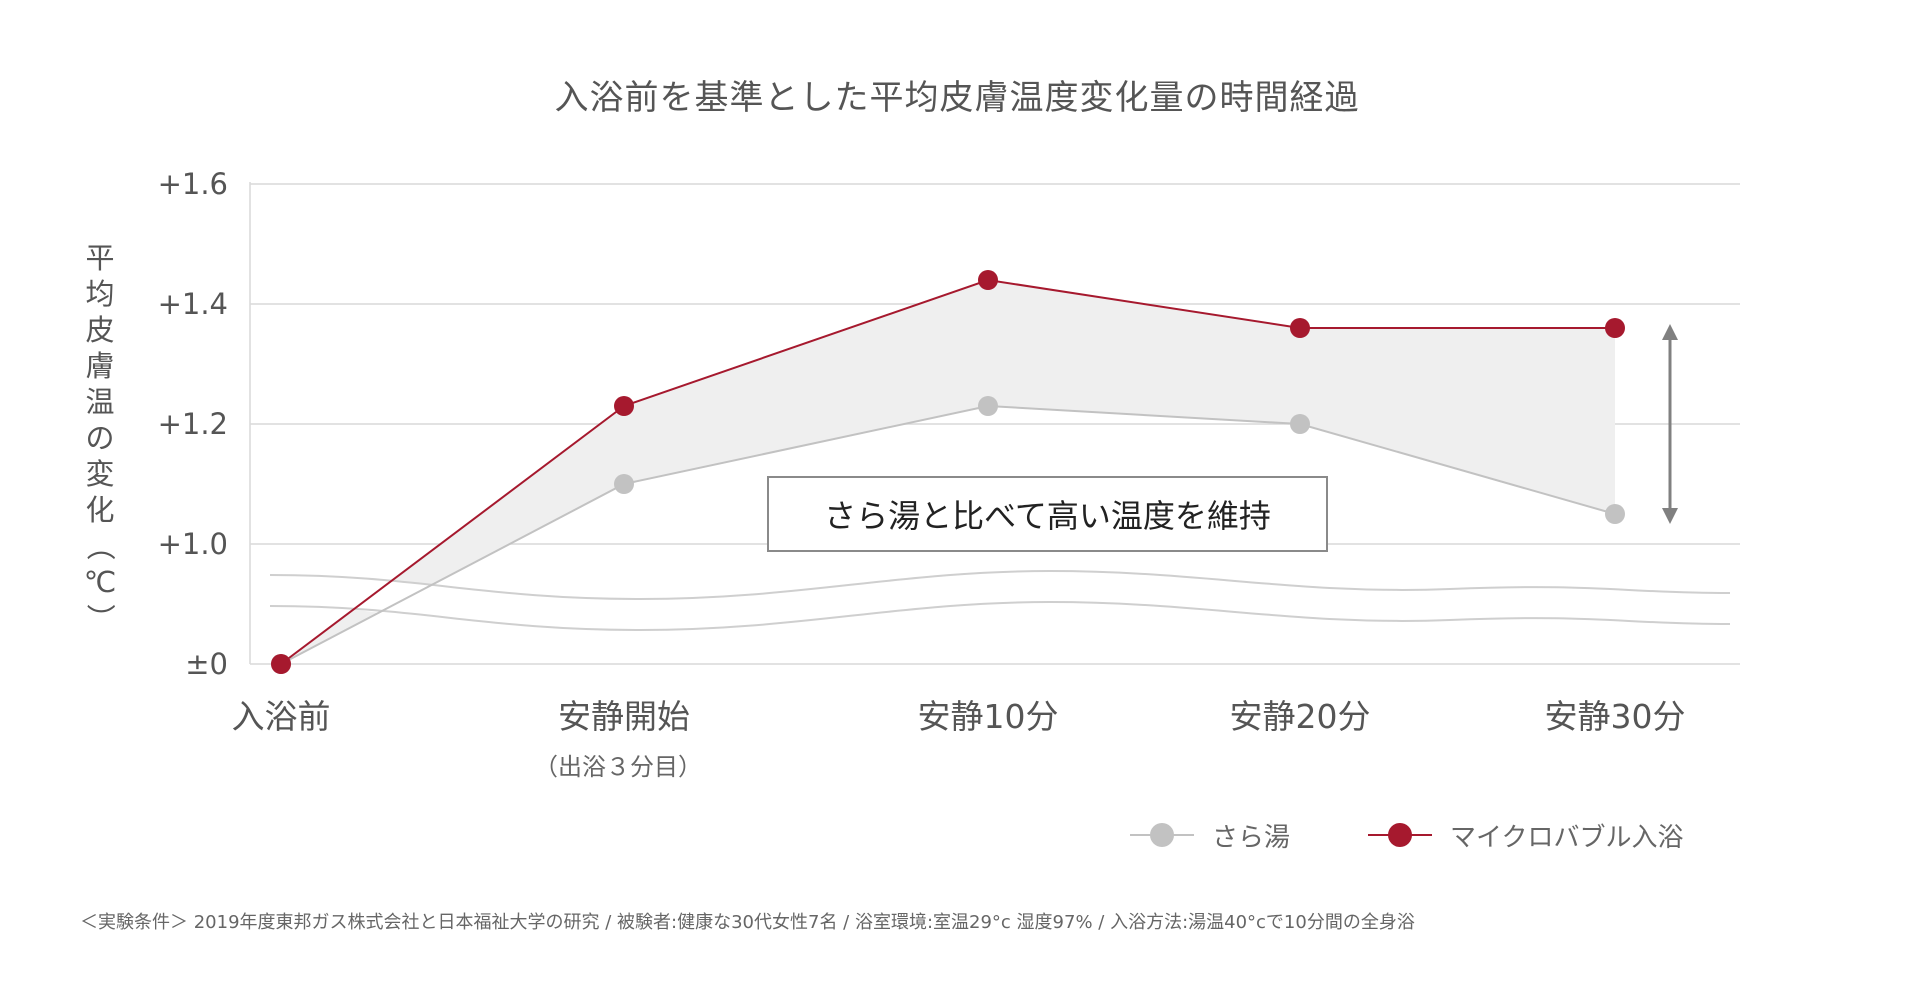  What do you see at coordinates (100, 294) in the screenshot?
I see `y-axis-label-char: 均` at bounding box center [100, 294].